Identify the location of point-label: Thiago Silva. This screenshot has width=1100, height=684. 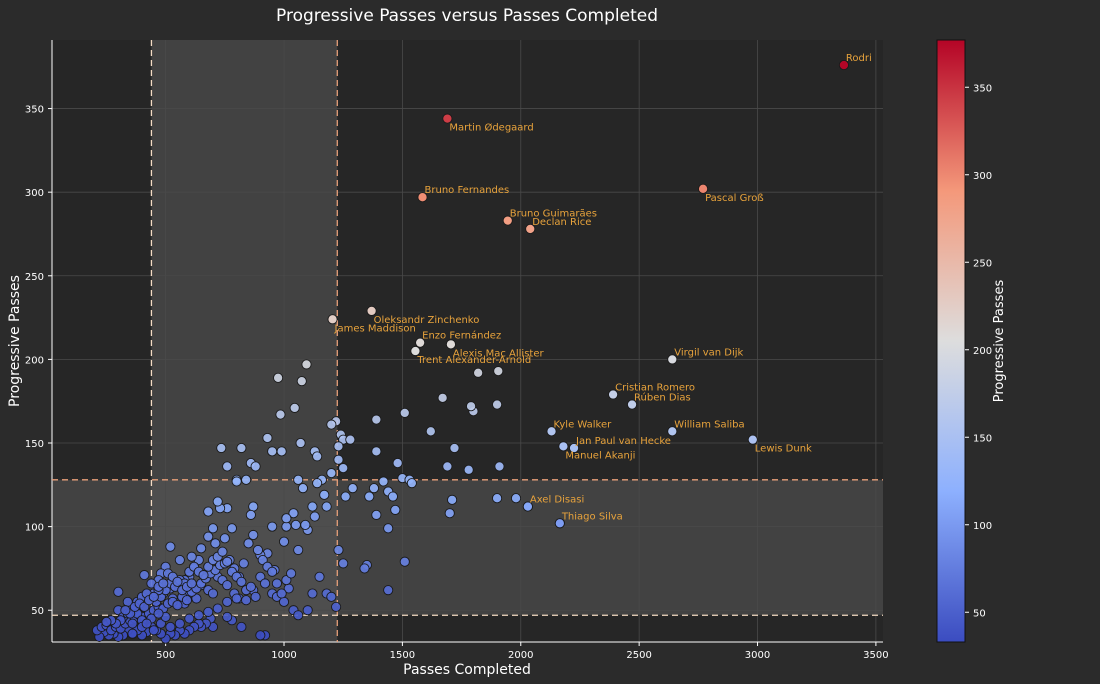
(592, 516).